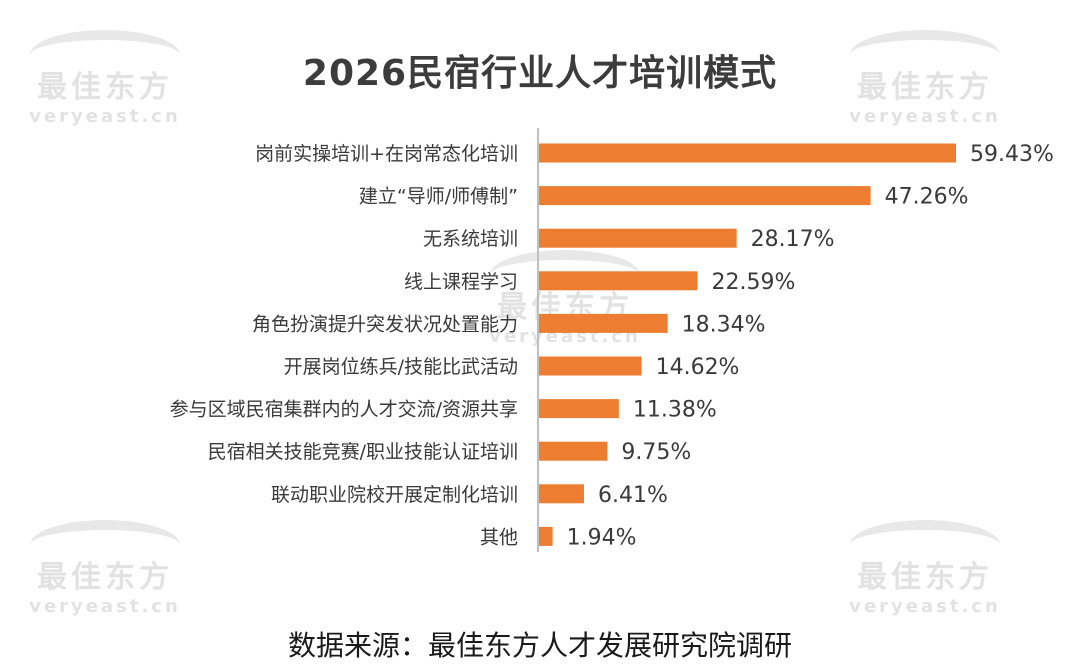  Describe the element at coordinates (386, 154) in the screenshot. I see `category-label: 岗前实操培训+在岗常态化培训` at that location.